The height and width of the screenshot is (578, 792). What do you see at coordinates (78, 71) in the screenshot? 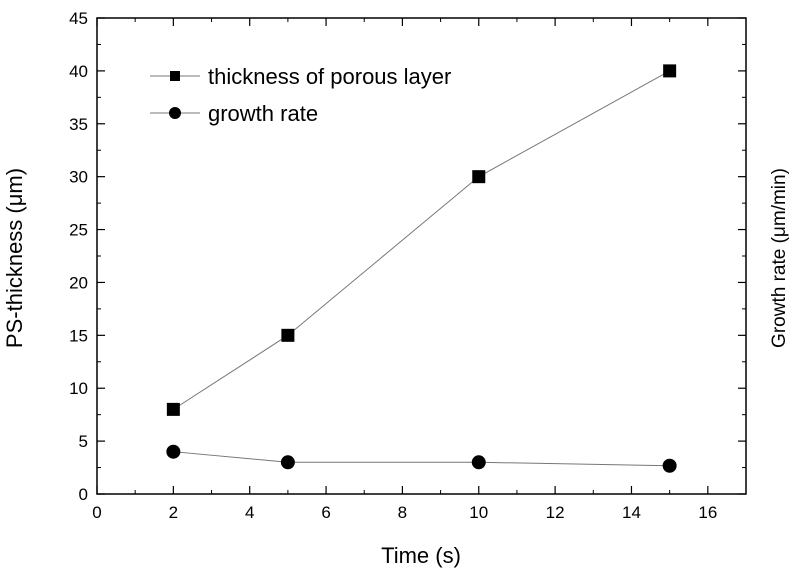
I see `y-tick-label: 40` at bounding box center [78, 71].